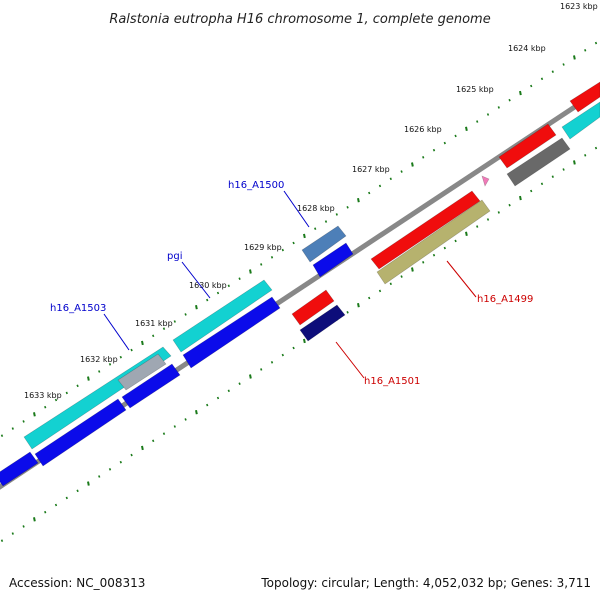  I want to click on gene-red-right-a, so click(527, 146).